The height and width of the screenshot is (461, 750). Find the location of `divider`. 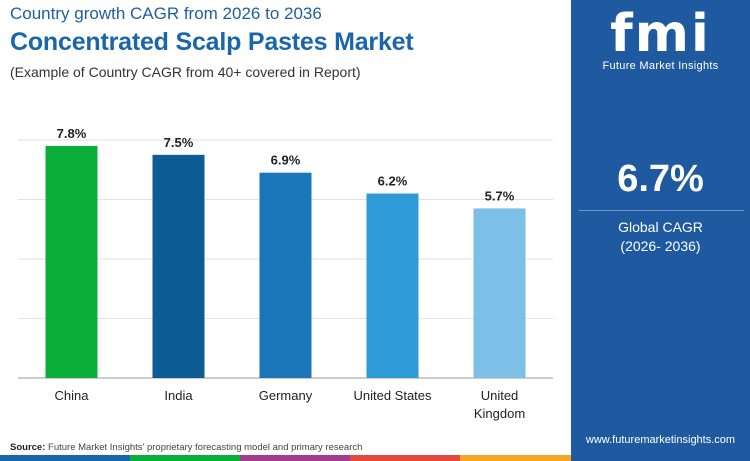

divider is located at coordinates (661, 210).